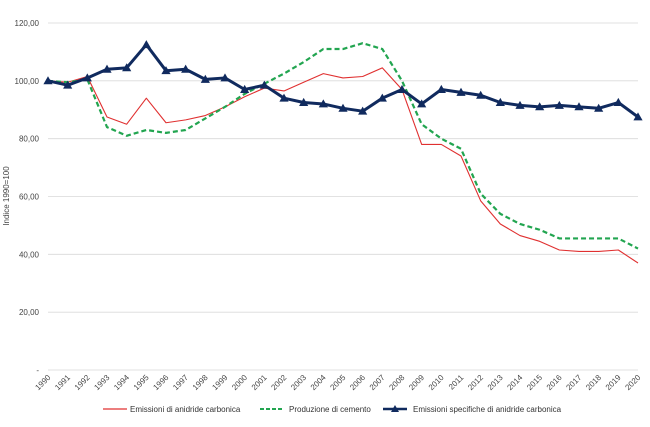 The width and height of the screenshot is (650, 427). I want to click on x-tick-label: 2007, so click(377, 382).